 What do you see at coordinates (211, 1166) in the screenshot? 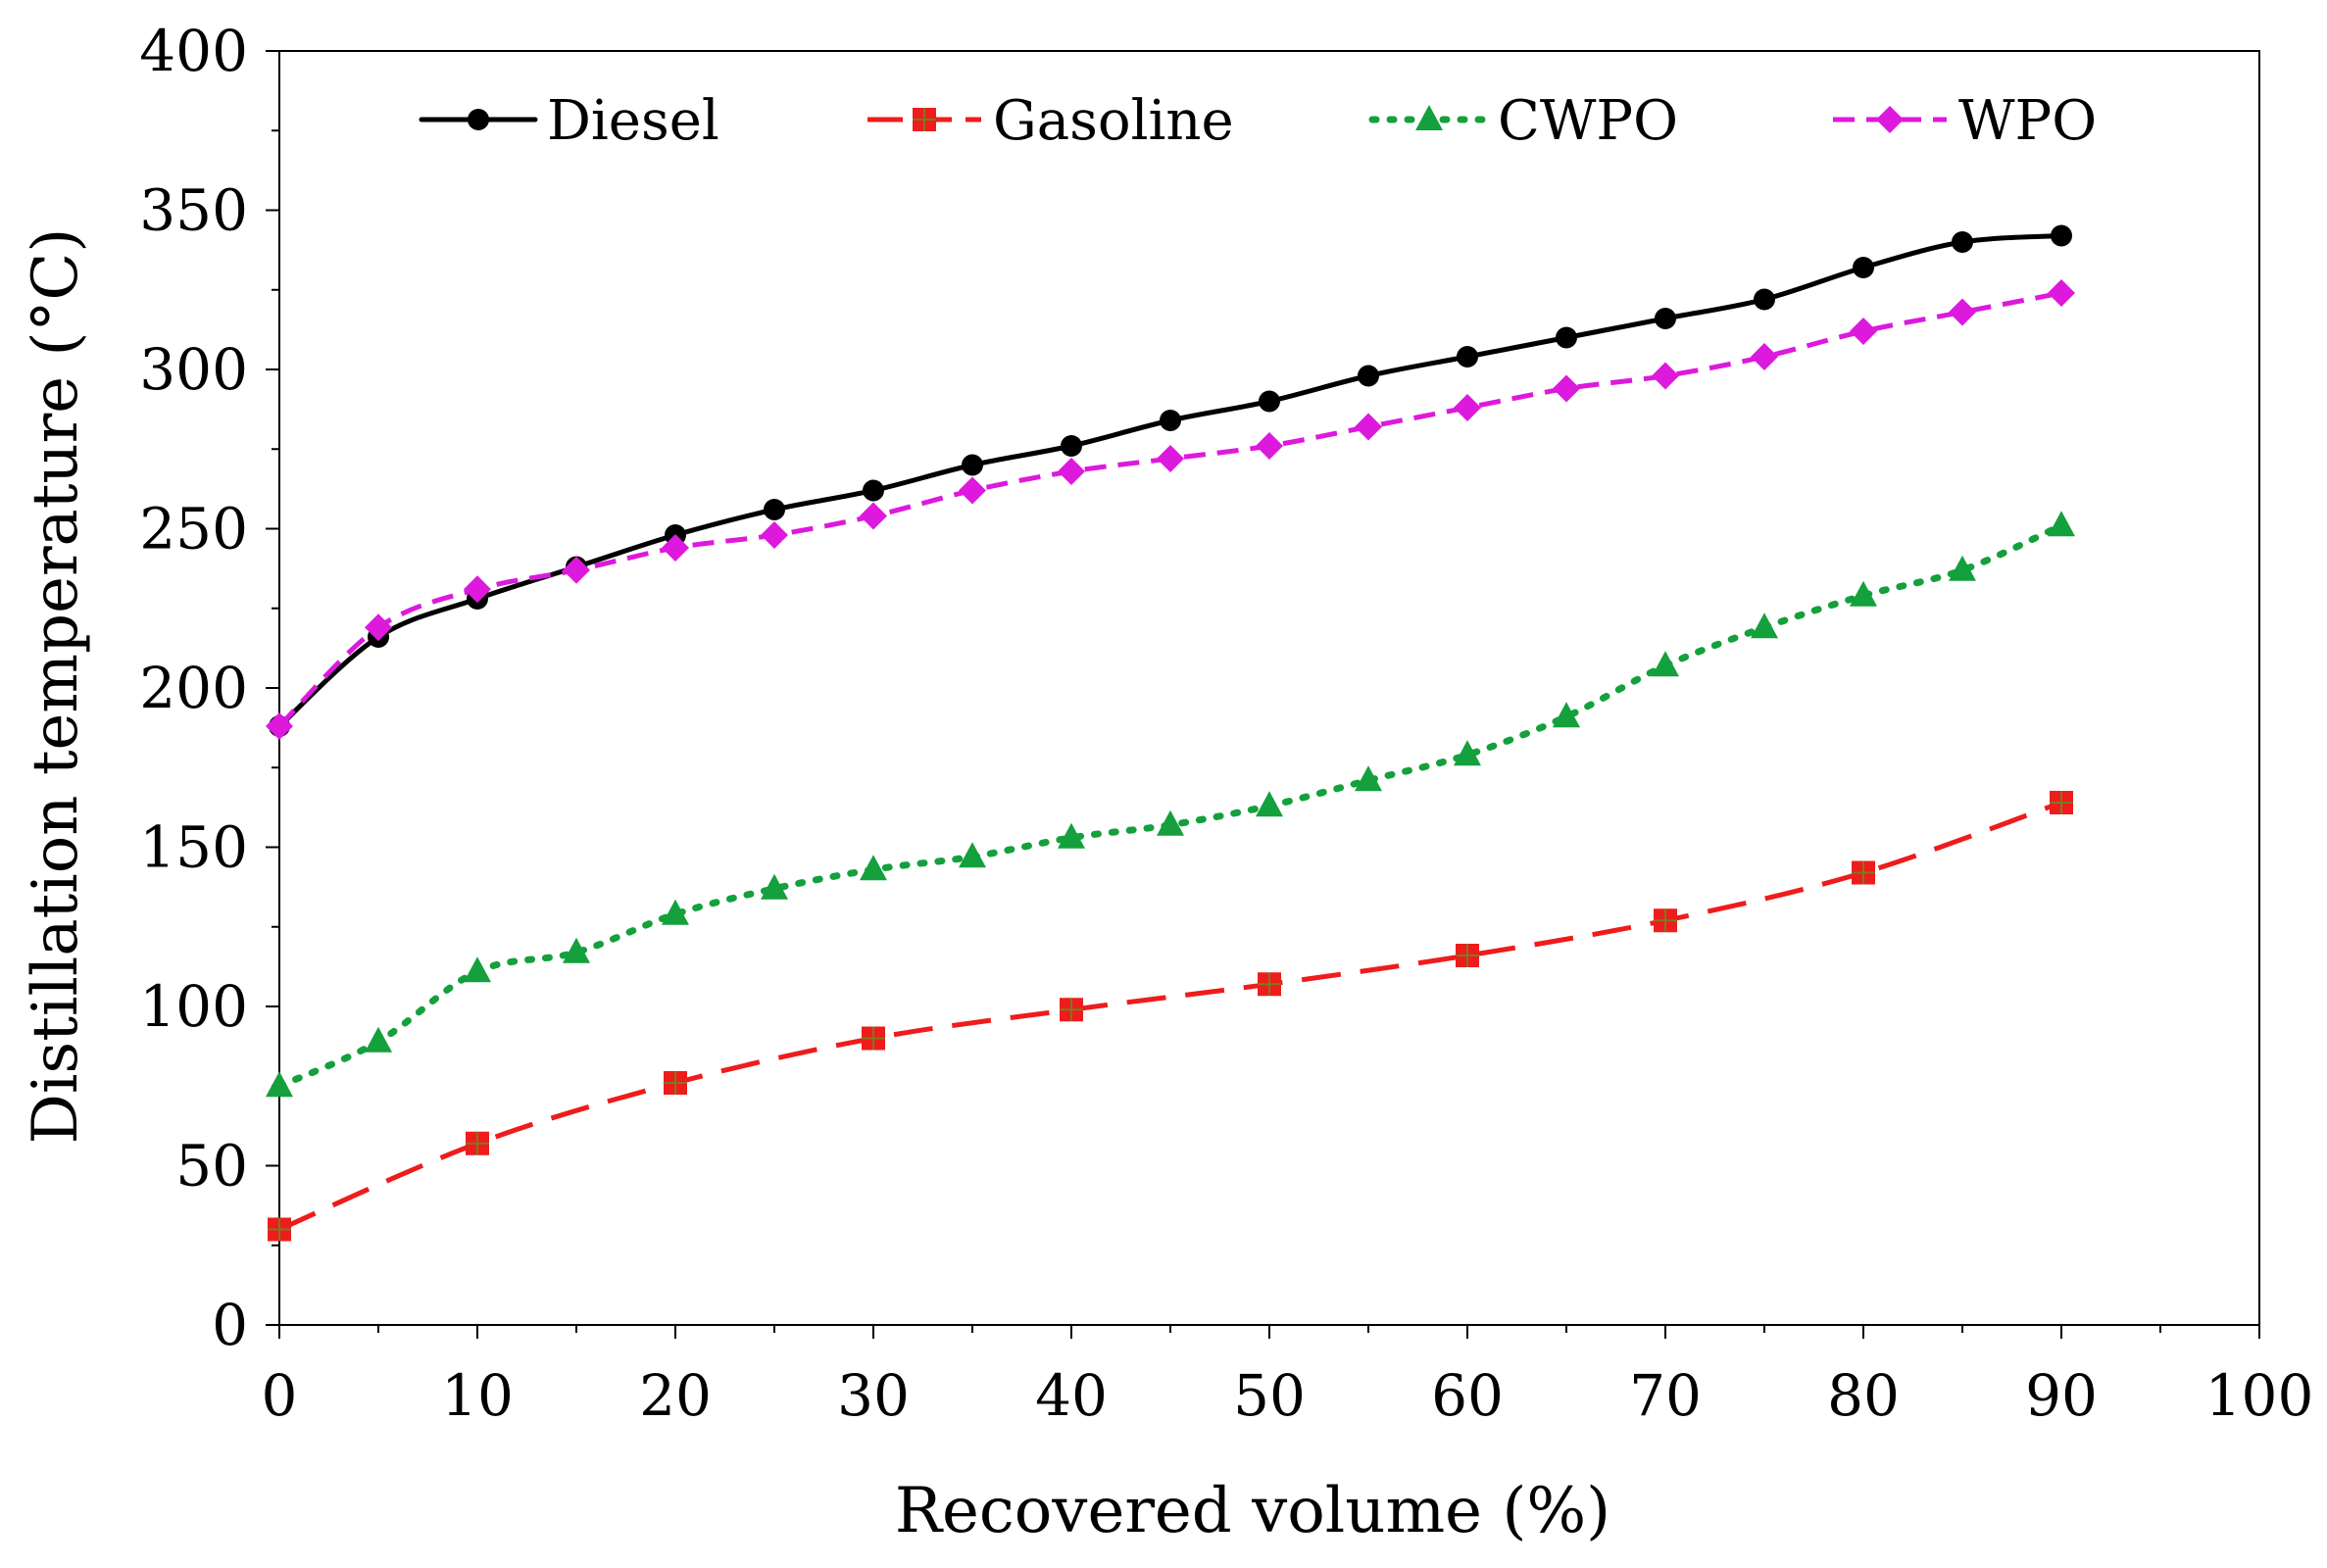
I see `y-tick-label: 50` at bounding box center [211, 1166].